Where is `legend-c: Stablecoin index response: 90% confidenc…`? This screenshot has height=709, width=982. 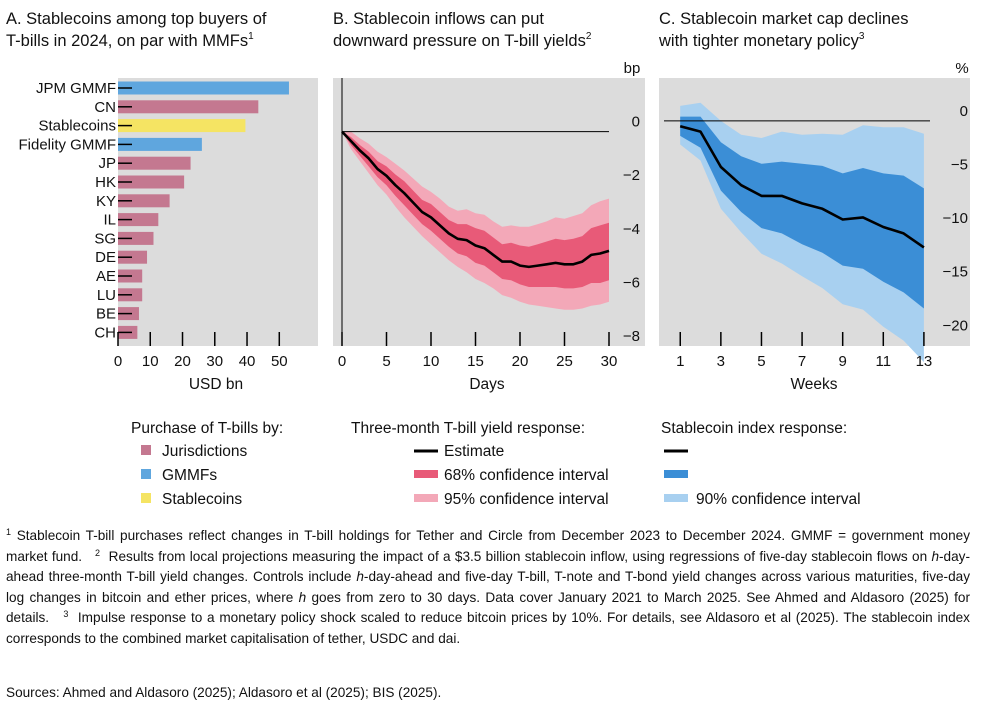 legend-c: Stablecoin index response: 90% confidenc… is located at coordinates (761, 464).